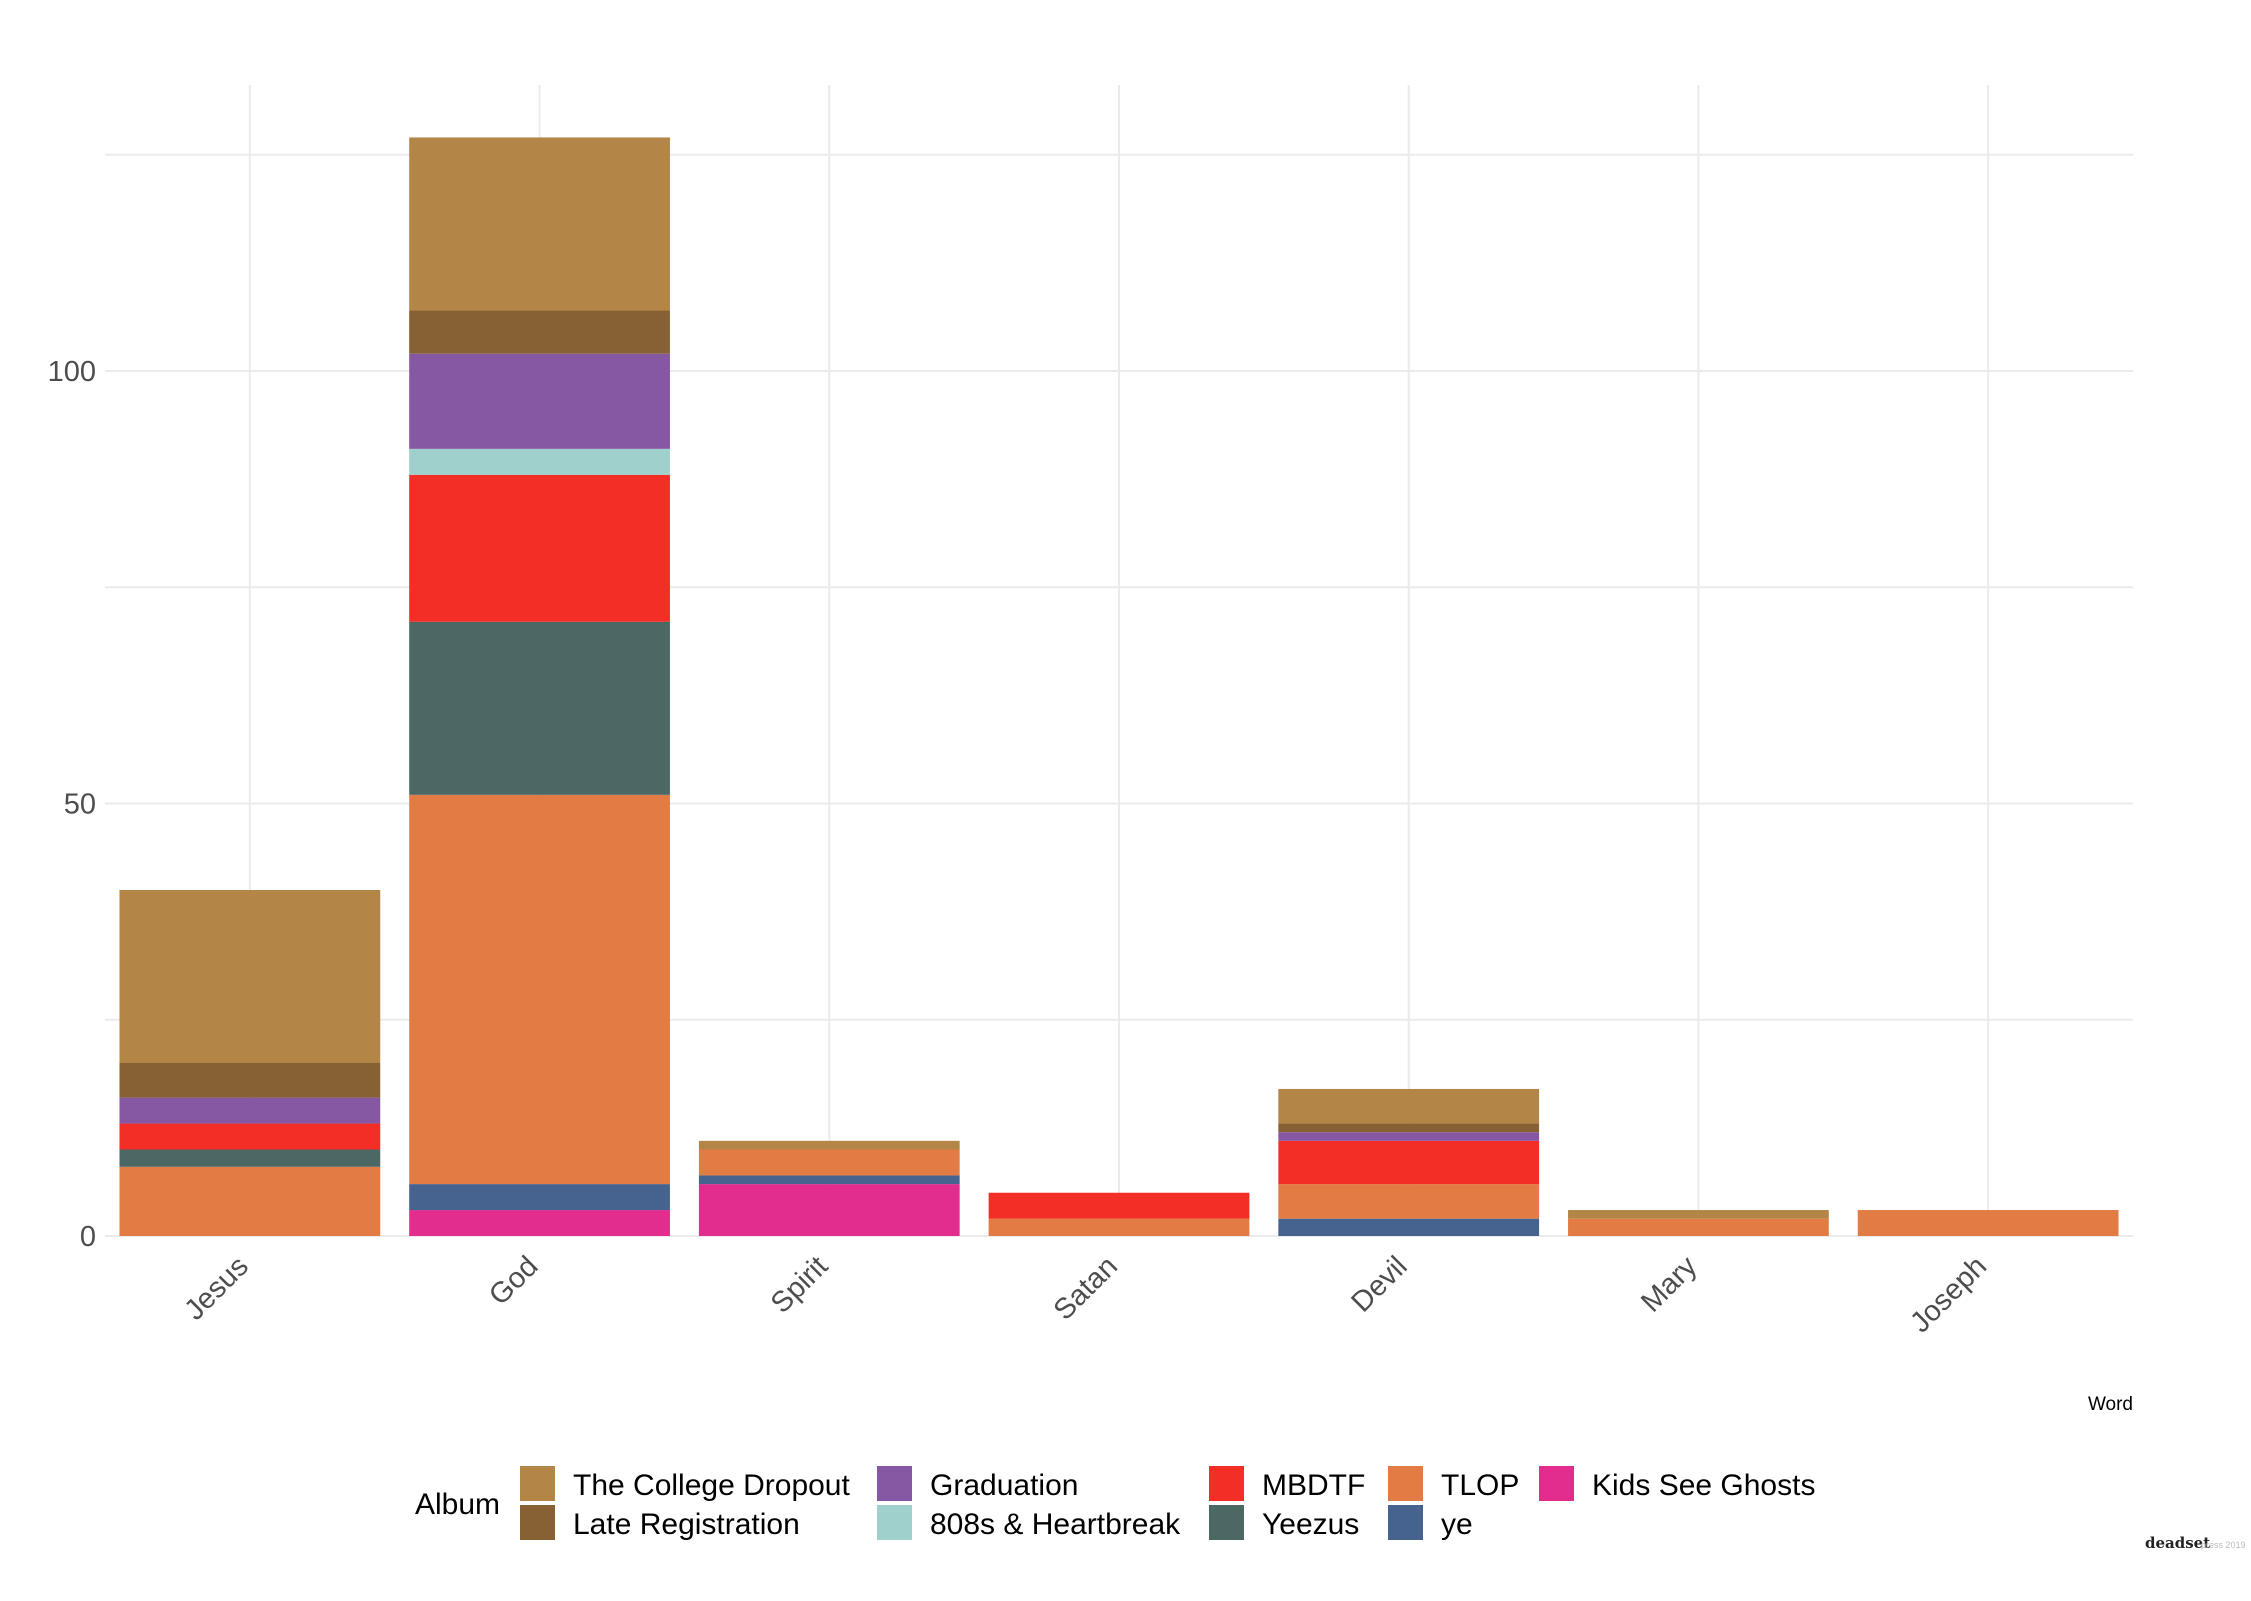 Image resolution: width=2251 pixels, height=1601 pixels. I want to click on legend-label: 808s & Heartbreak, so click(1055, 1524).